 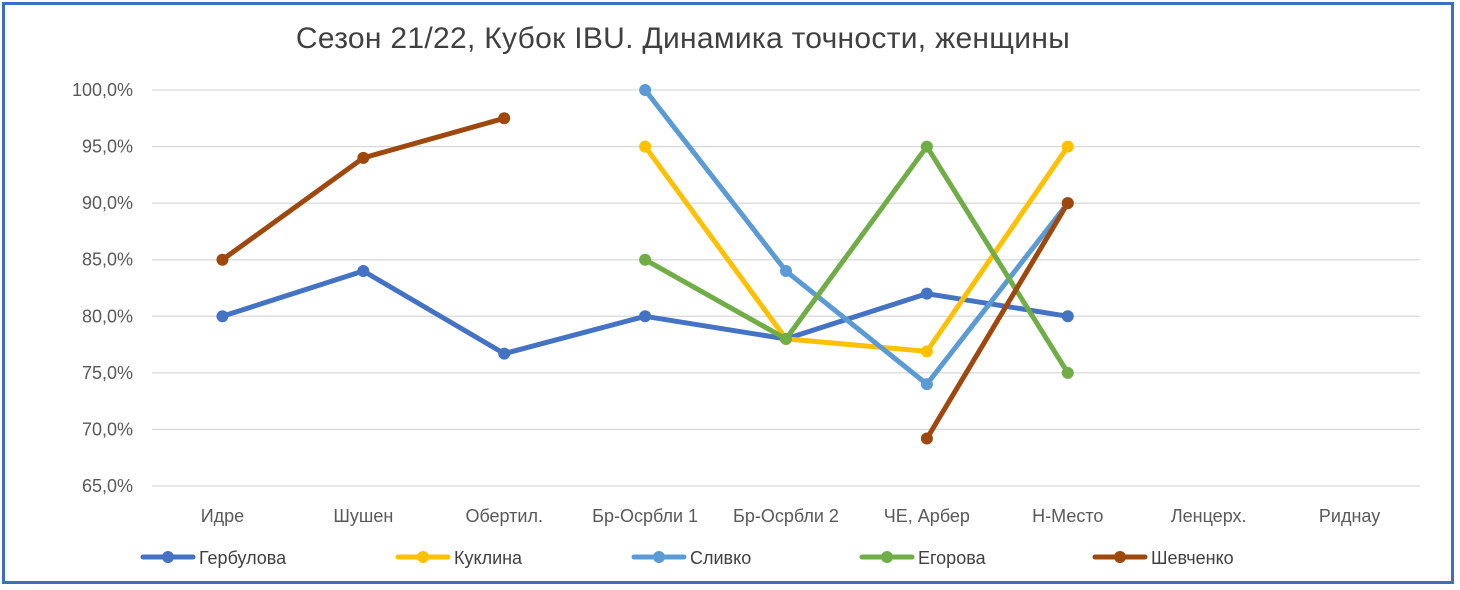 I want to click on legend-item: Гербулова, so click(x=213, y=558).